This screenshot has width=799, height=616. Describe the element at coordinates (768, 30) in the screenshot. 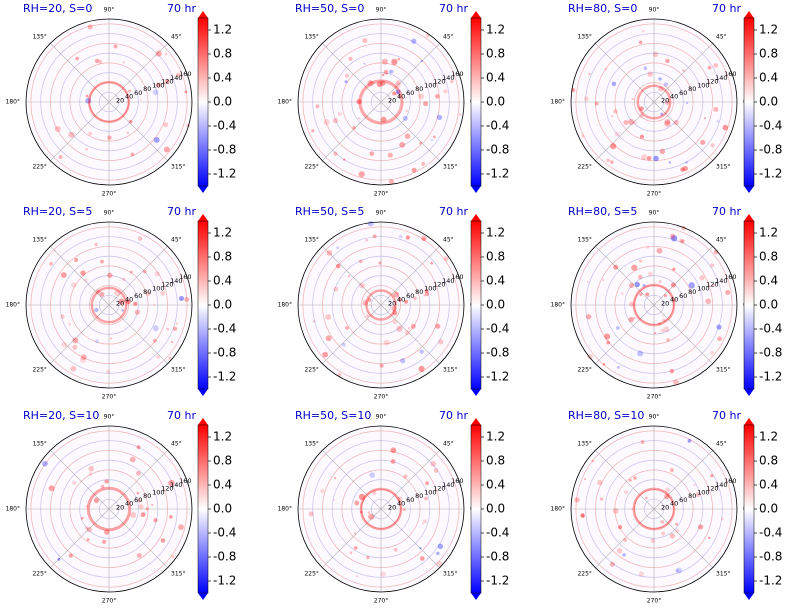

I see `colorbar-tick-label: 1.2` at that location.